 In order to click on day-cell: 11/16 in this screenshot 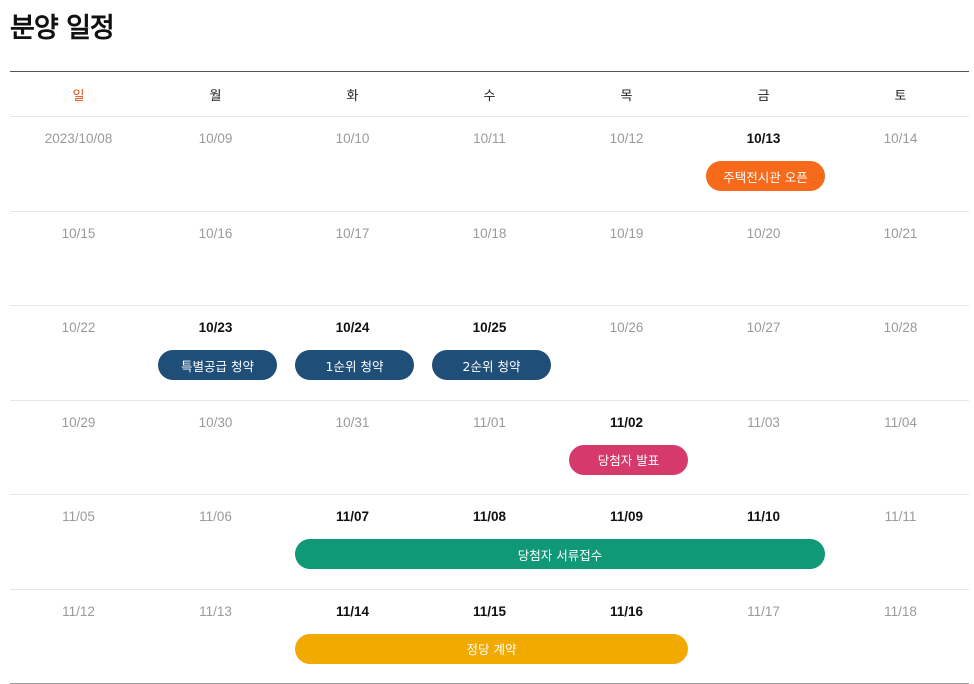, I will do `click(626, 611)`.